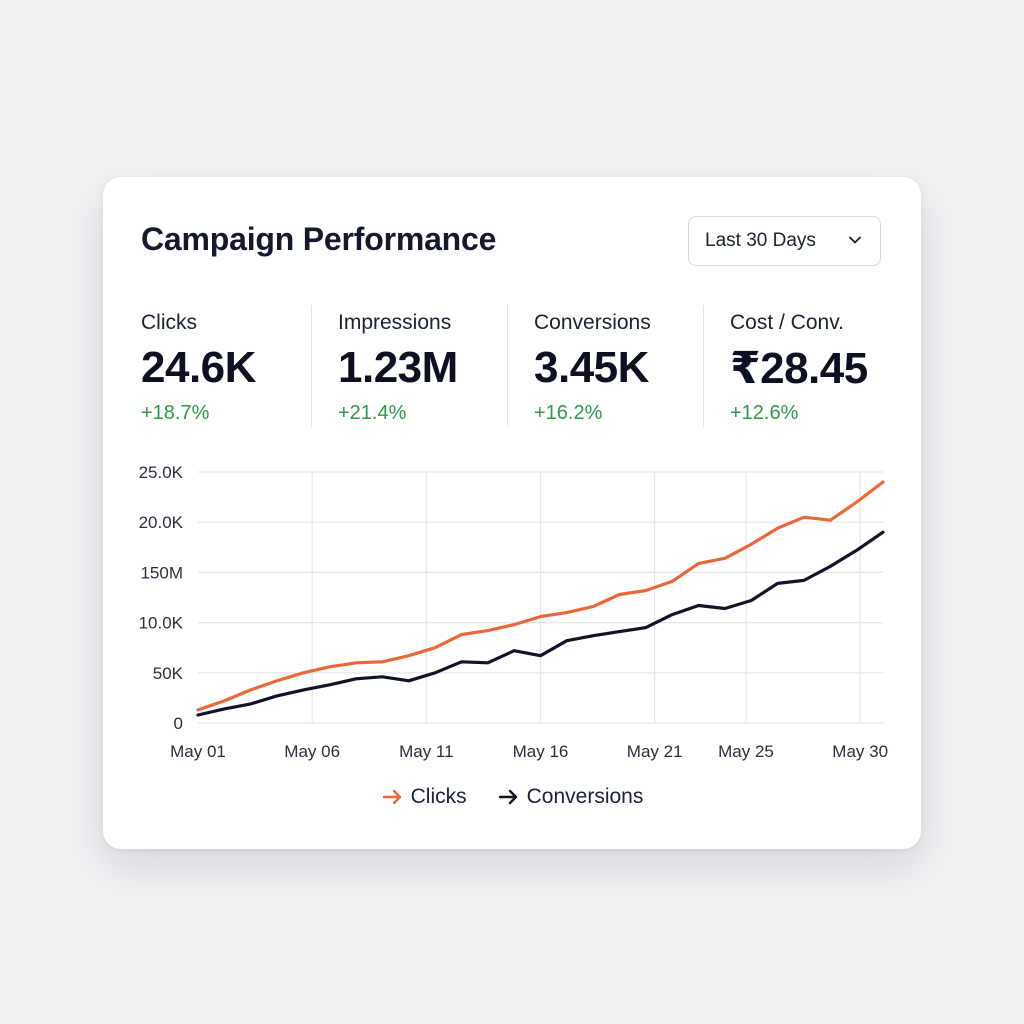  What do you see at coordinates (372, 413) in the screenshot?
I see `kpi-delta: +21.4%` at bounding box center [372, 413].